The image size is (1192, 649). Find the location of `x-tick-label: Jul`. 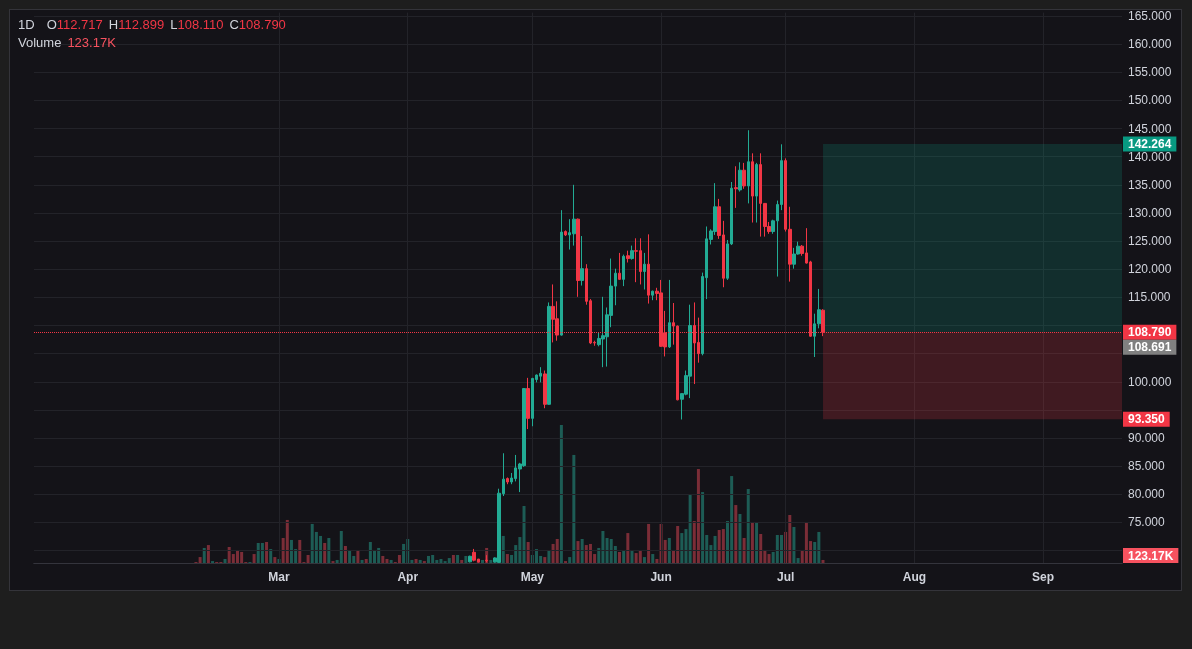

x-tick-label: Jul is located at coordinates (785, 577).